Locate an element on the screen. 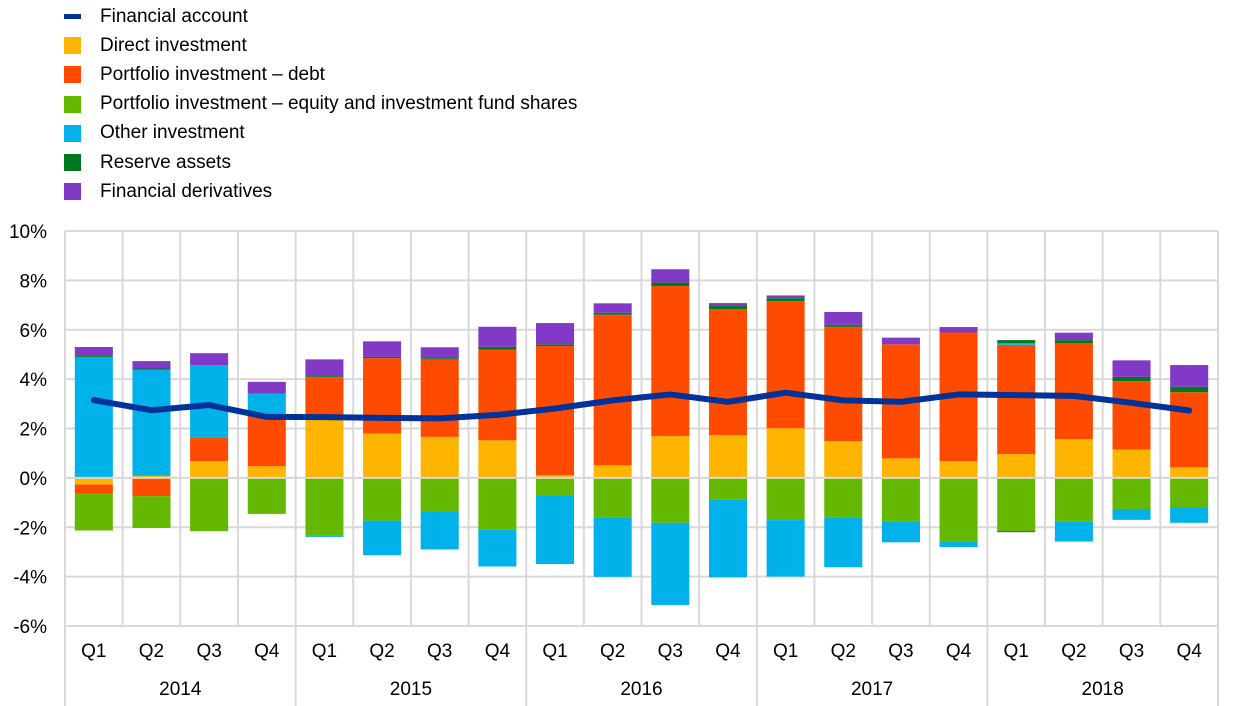 The height and width of the screenshot is (706, 1240). legend-label: Portfolio investment – debt is located at coordinates (212, 74).